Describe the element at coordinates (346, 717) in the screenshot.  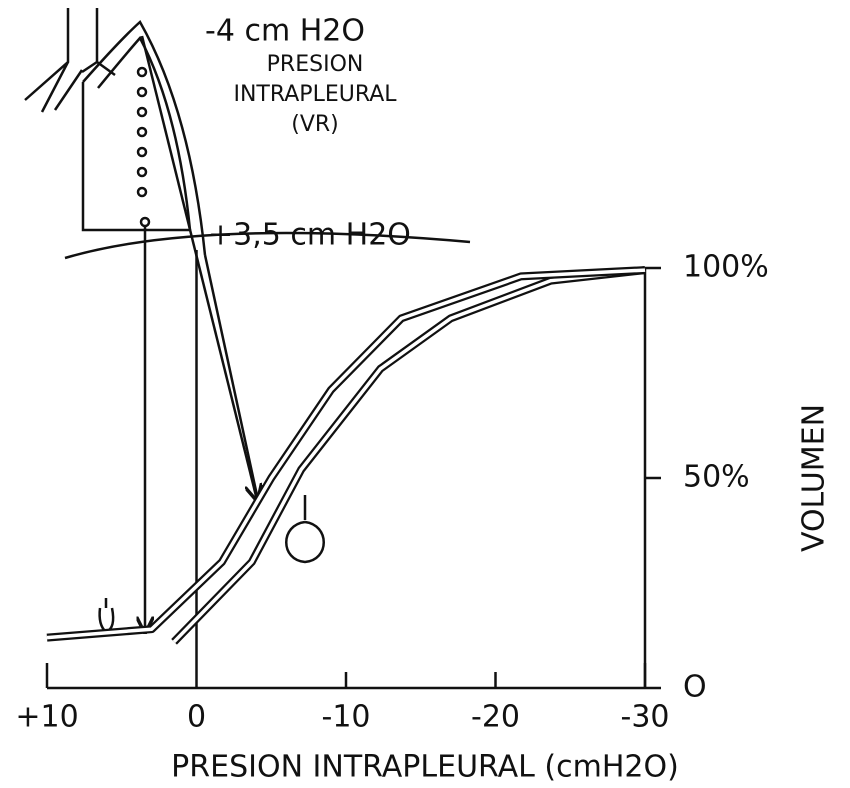
I see `x-tick-label: -10` at that location.